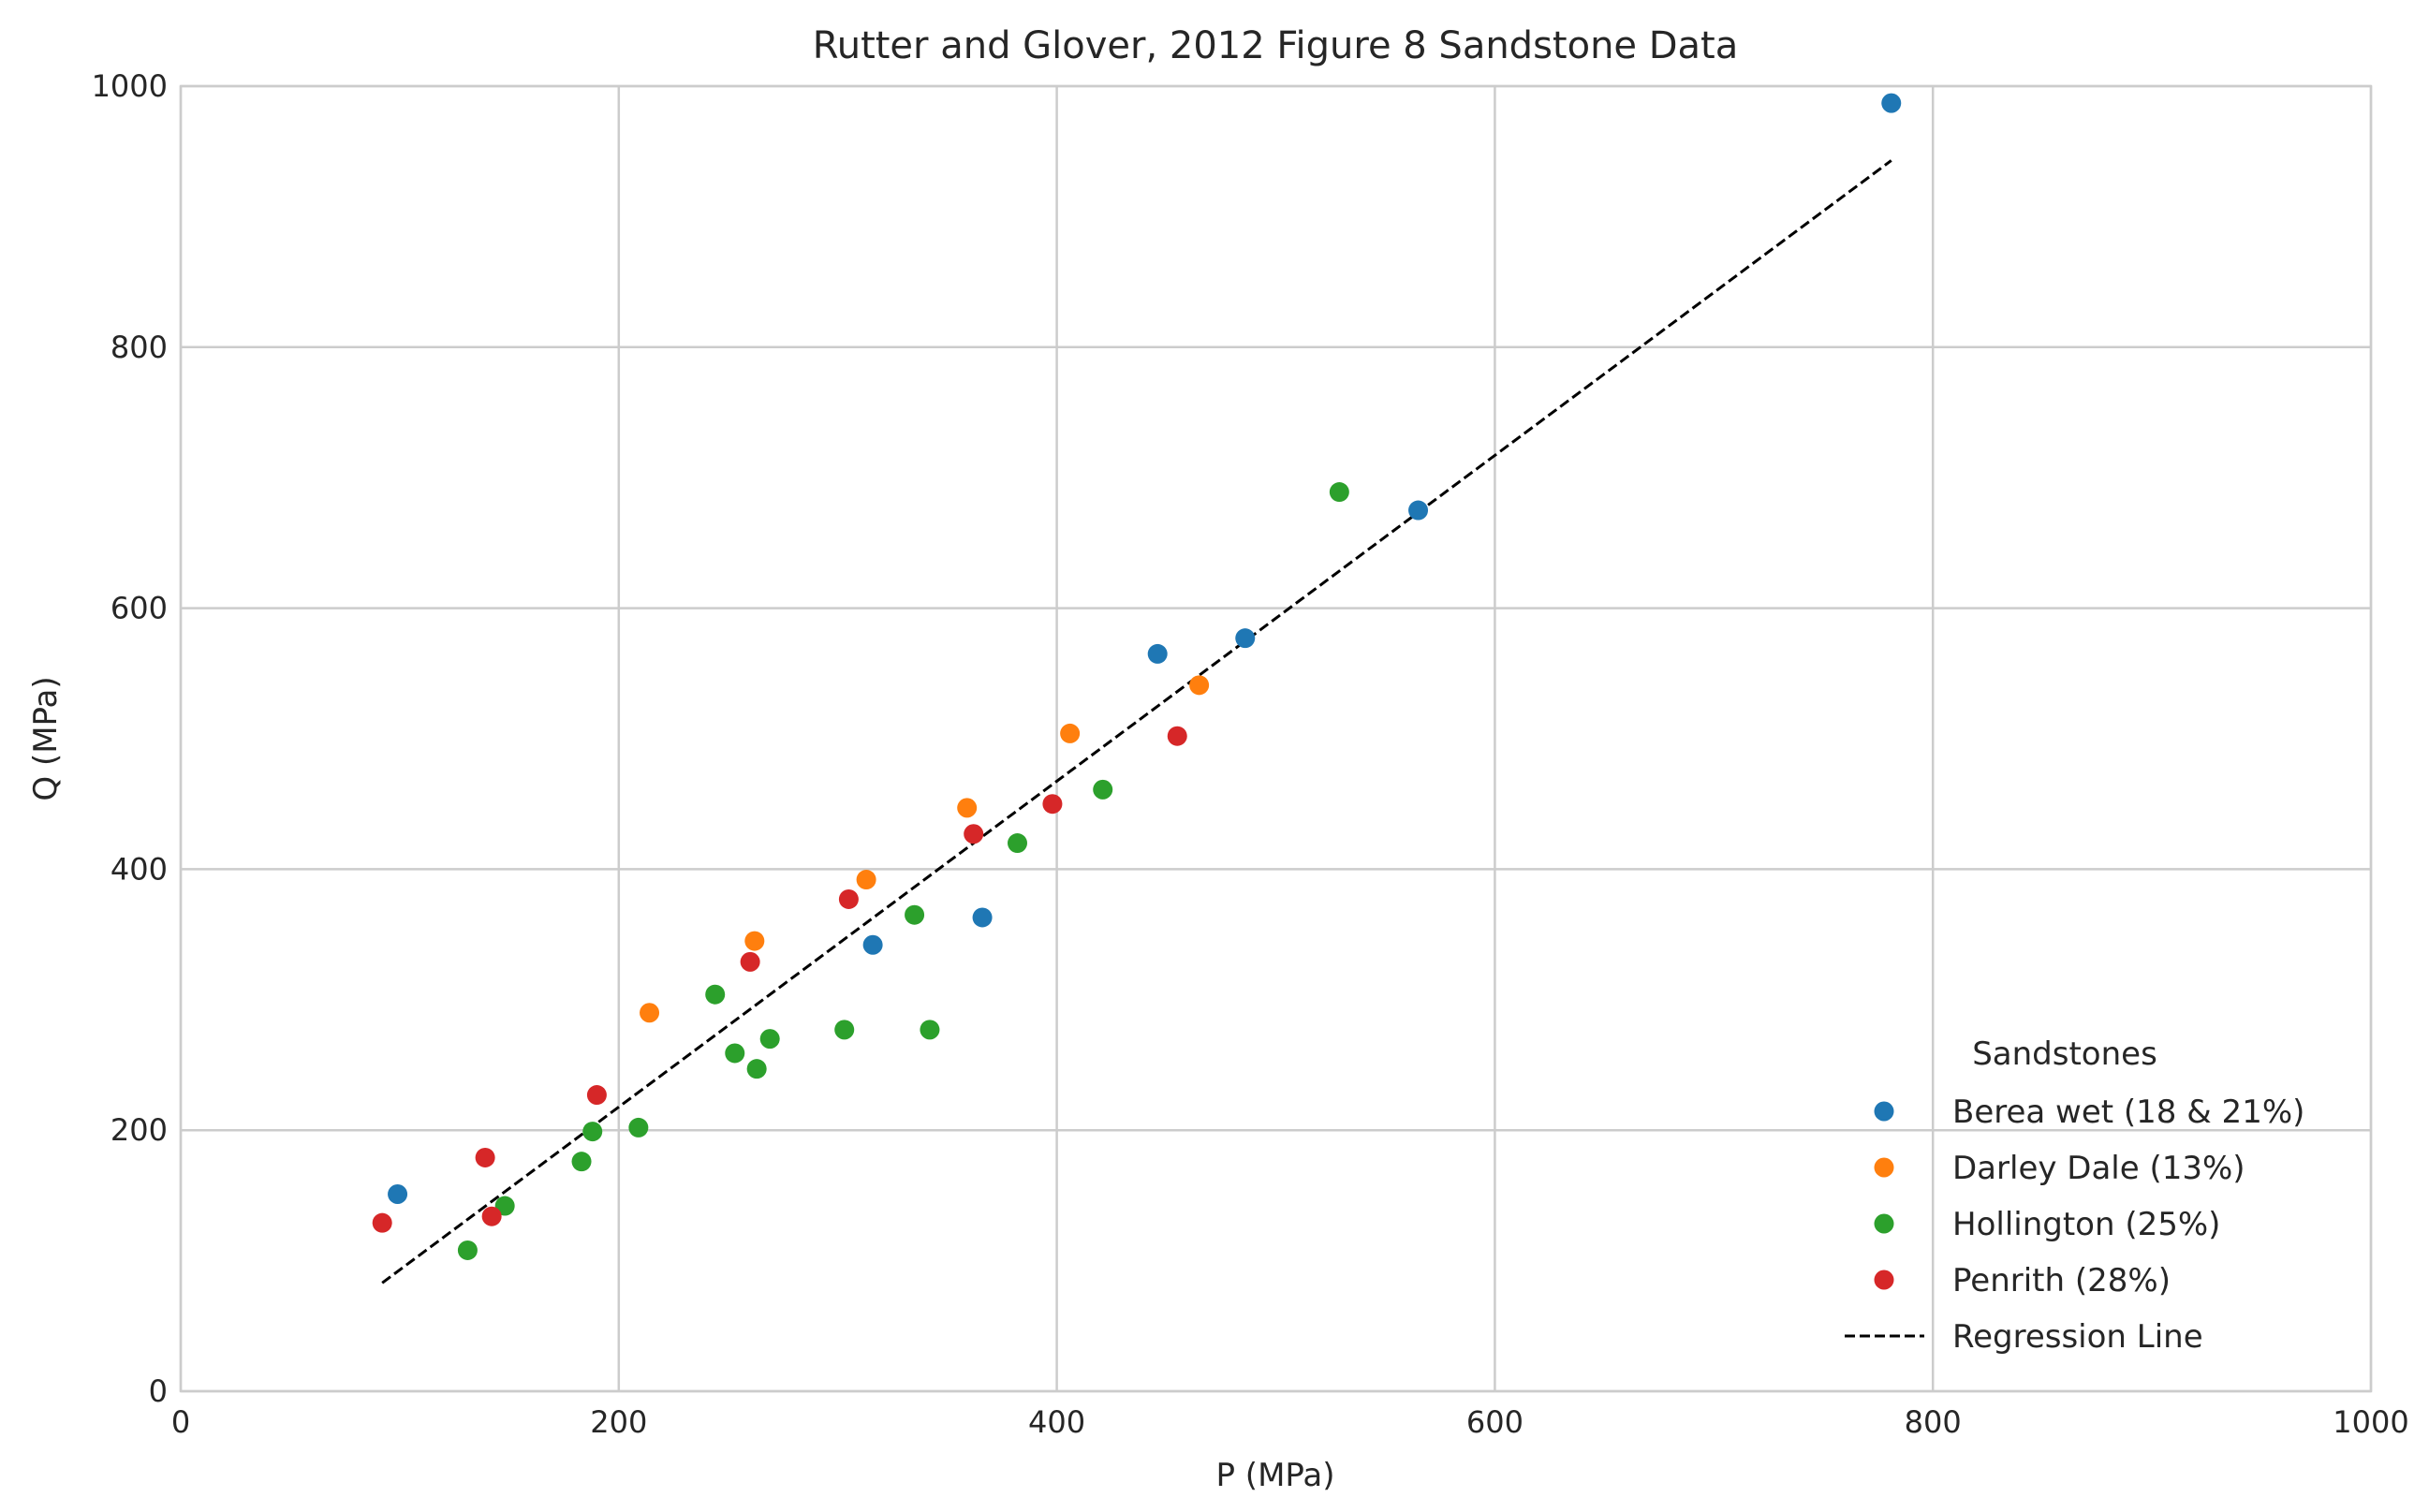 The width and height of the screenshot is (2429, 1512). What do you see at coordinates (46, 738) in the screenshot?
I see `y-axis-label: Q (MPa)` at bounding box center [46, 738].